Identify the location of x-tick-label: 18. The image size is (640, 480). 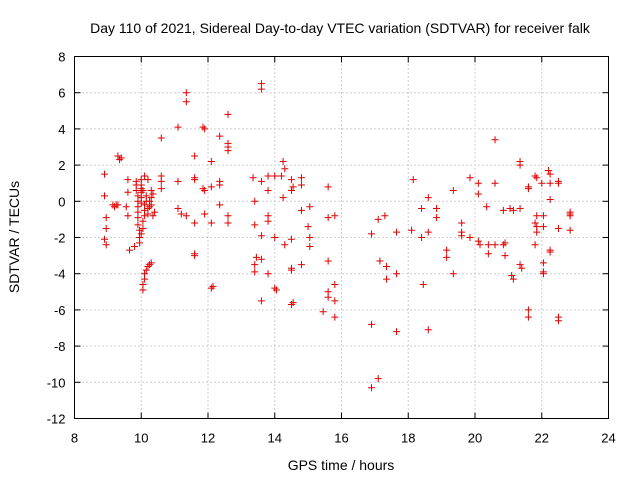
(408, 438).